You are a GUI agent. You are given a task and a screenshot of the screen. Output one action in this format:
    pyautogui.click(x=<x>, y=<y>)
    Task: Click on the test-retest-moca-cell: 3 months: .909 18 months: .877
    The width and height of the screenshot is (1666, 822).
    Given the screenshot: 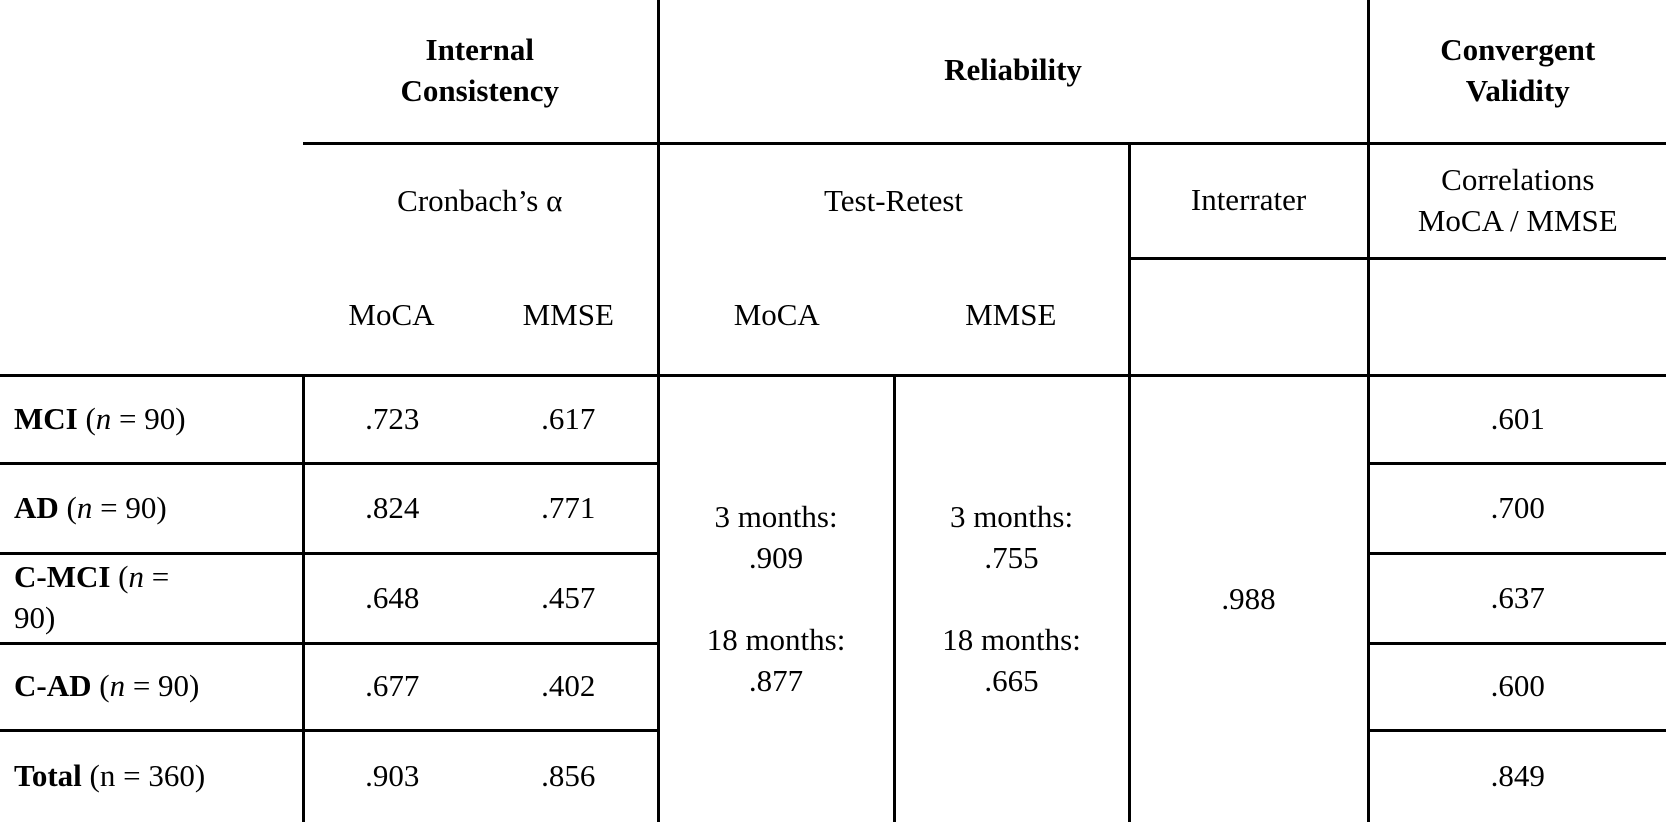 What is the action you would take?
    pyautogui.click(x=777, y=598)
    